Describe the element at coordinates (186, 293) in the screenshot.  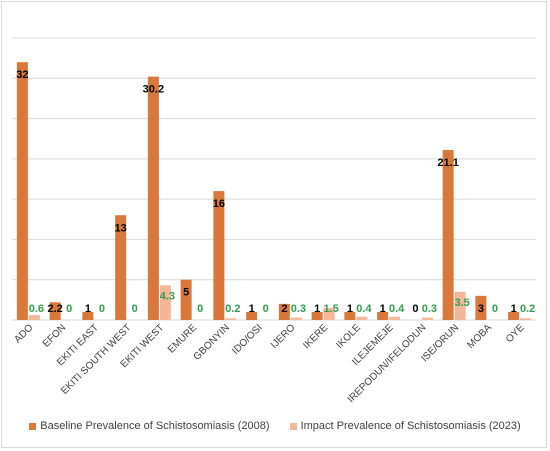
I see `data-label-baseline-5: 5` at that location.